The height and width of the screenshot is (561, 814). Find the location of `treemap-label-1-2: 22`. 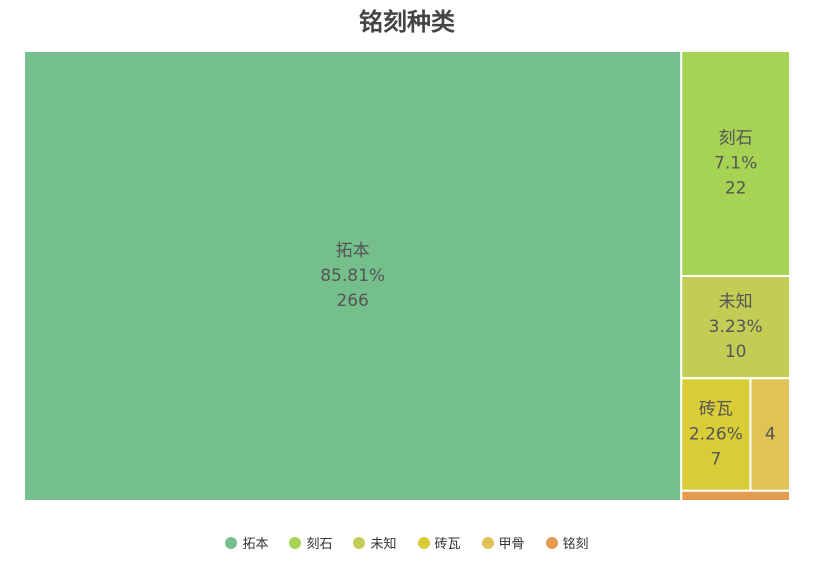

treemap-label-1-2: 22 is located at coordinates (736, 189).